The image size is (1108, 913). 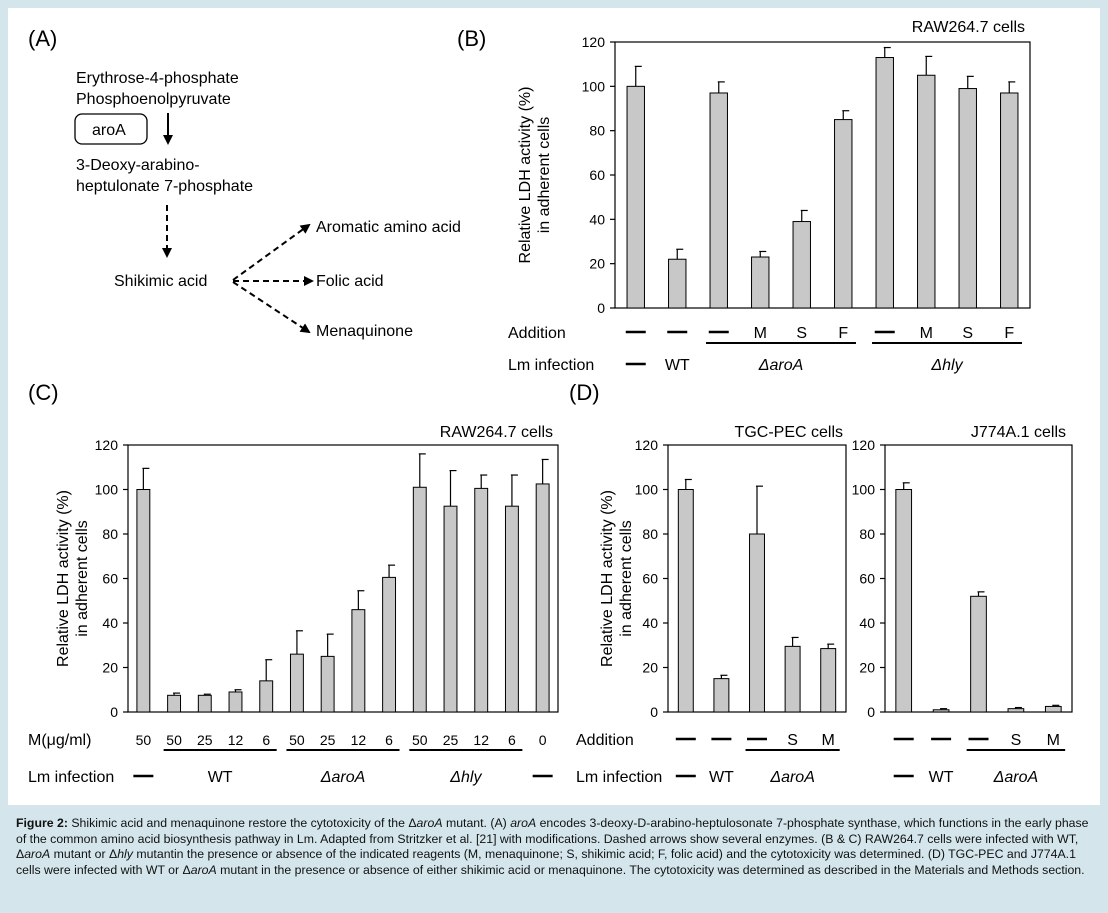 I want to click on enzyme-box, so click(x=111, y=129).